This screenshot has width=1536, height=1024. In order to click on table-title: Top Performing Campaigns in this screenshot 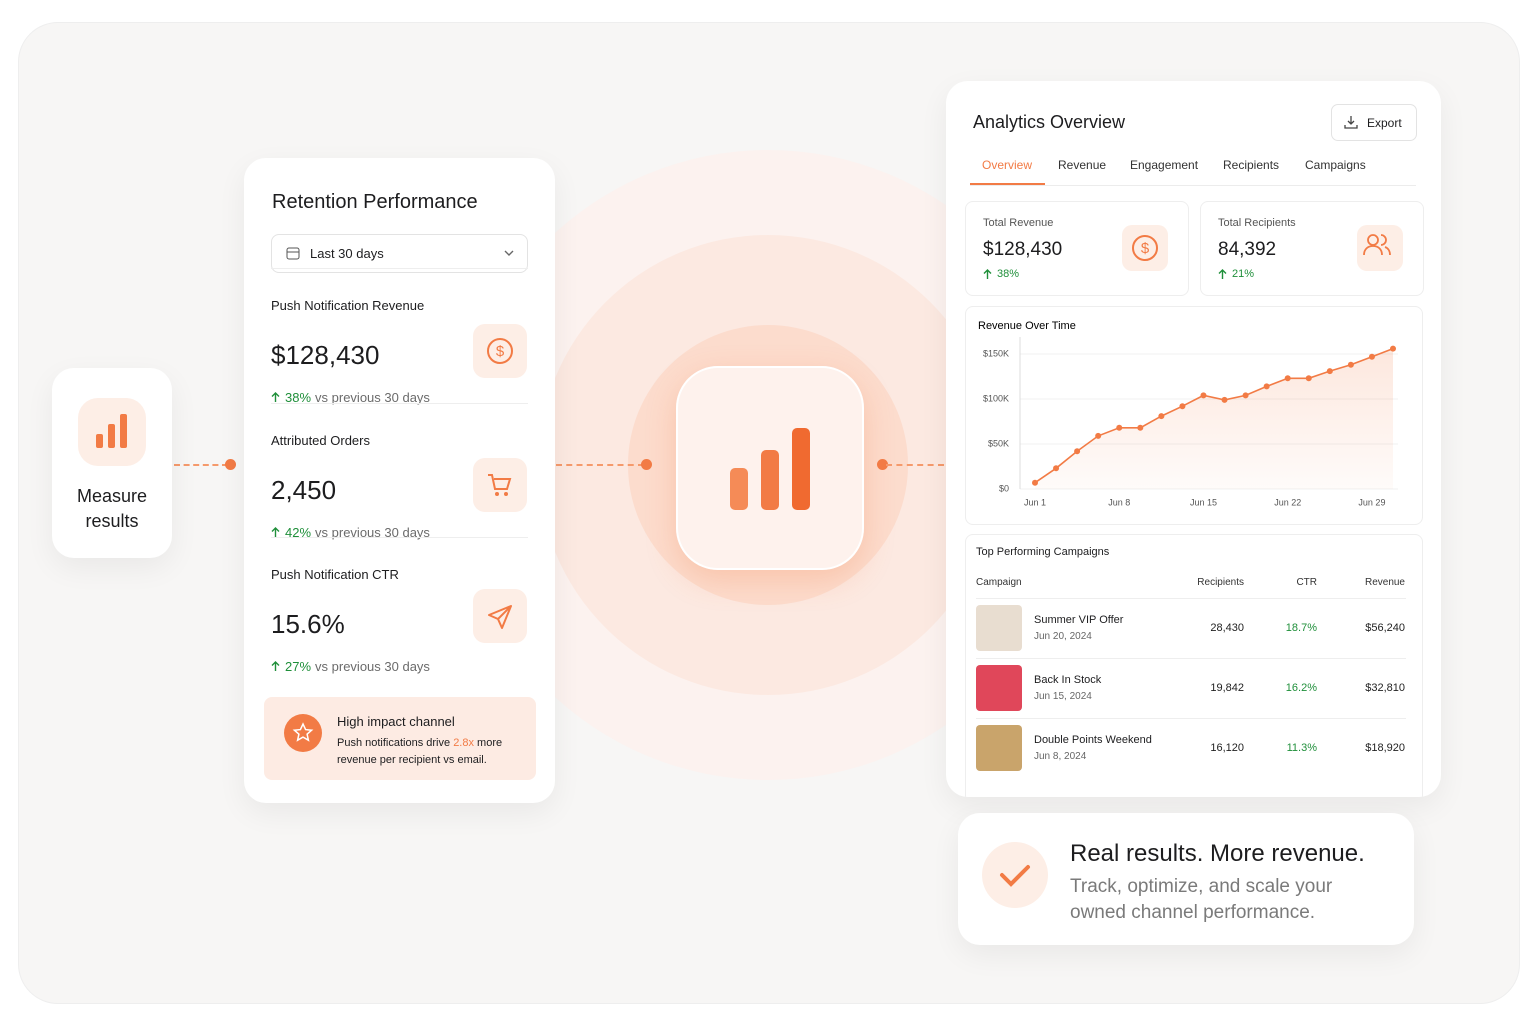, I will do `click(1043, 552)`.